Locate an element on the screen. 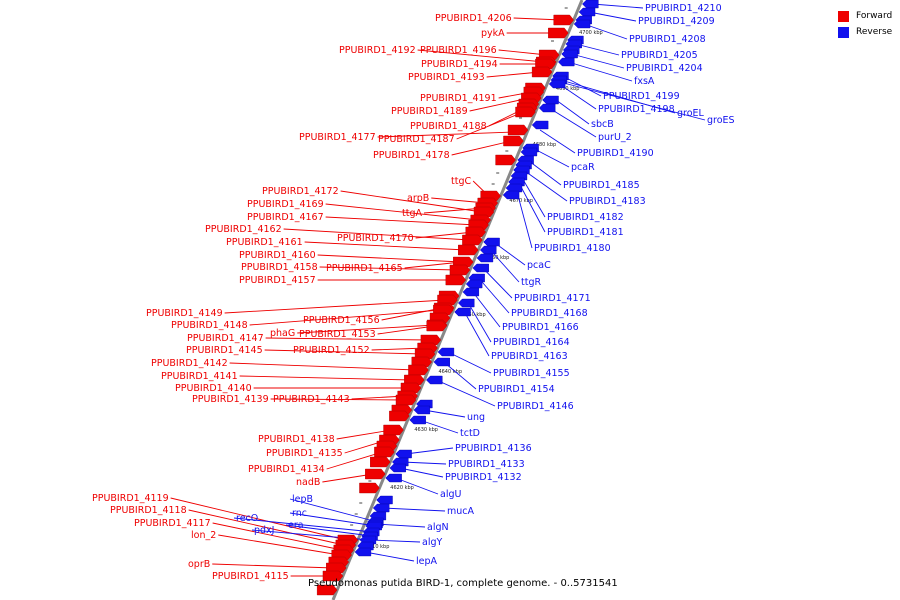 This screenshot has height=600, width=900. reverse-gene-label: PPUBIRD1_4133 is located at coordinates (486, 464).